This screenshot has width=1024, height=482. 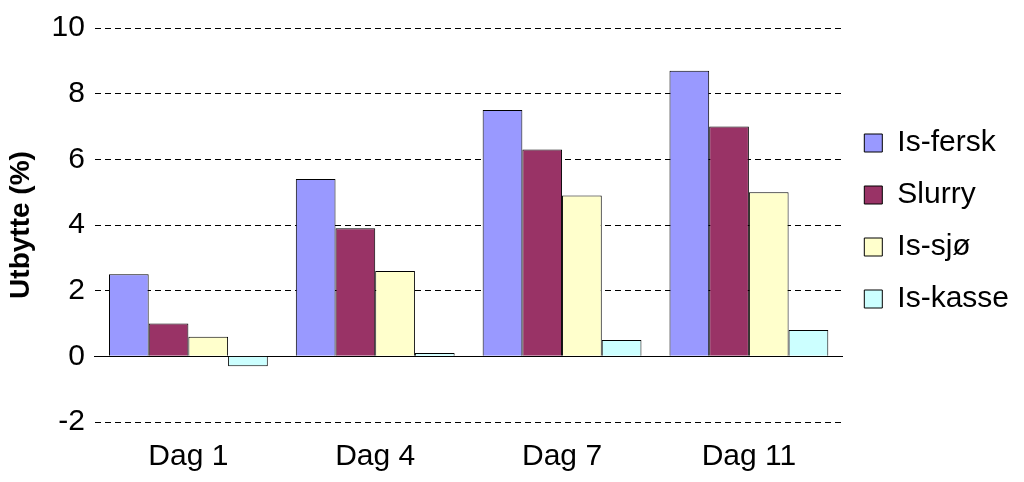 I want to click on legend-label: Is-fersk, so click(x=947, y=141).